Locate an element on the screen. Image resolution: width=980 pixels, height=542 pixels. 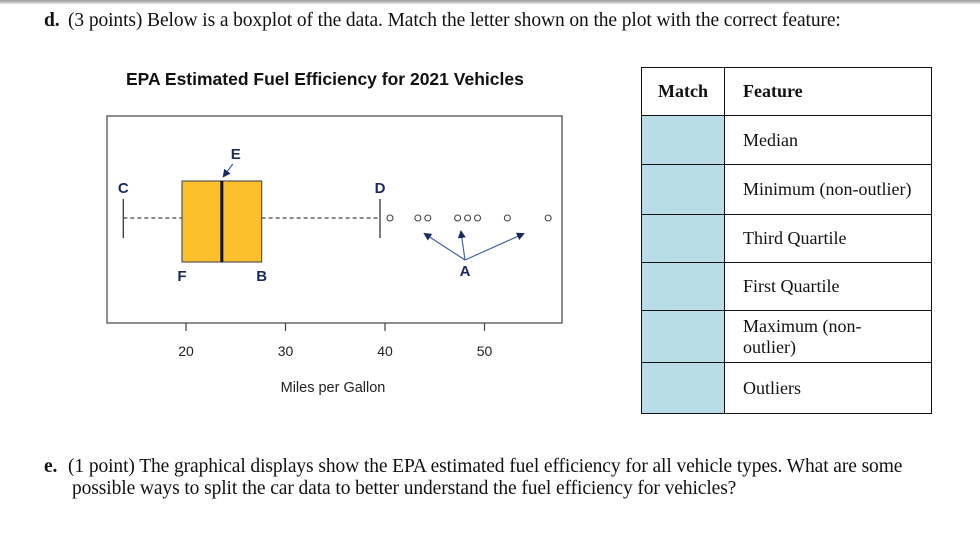
match-input-median is located at coordinates (683, 140).